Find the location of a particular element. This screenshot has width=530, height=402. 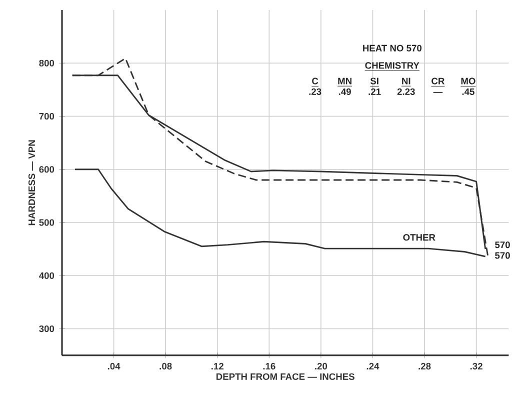

y-tick-label: 500 is located at coordinates (46, 222).